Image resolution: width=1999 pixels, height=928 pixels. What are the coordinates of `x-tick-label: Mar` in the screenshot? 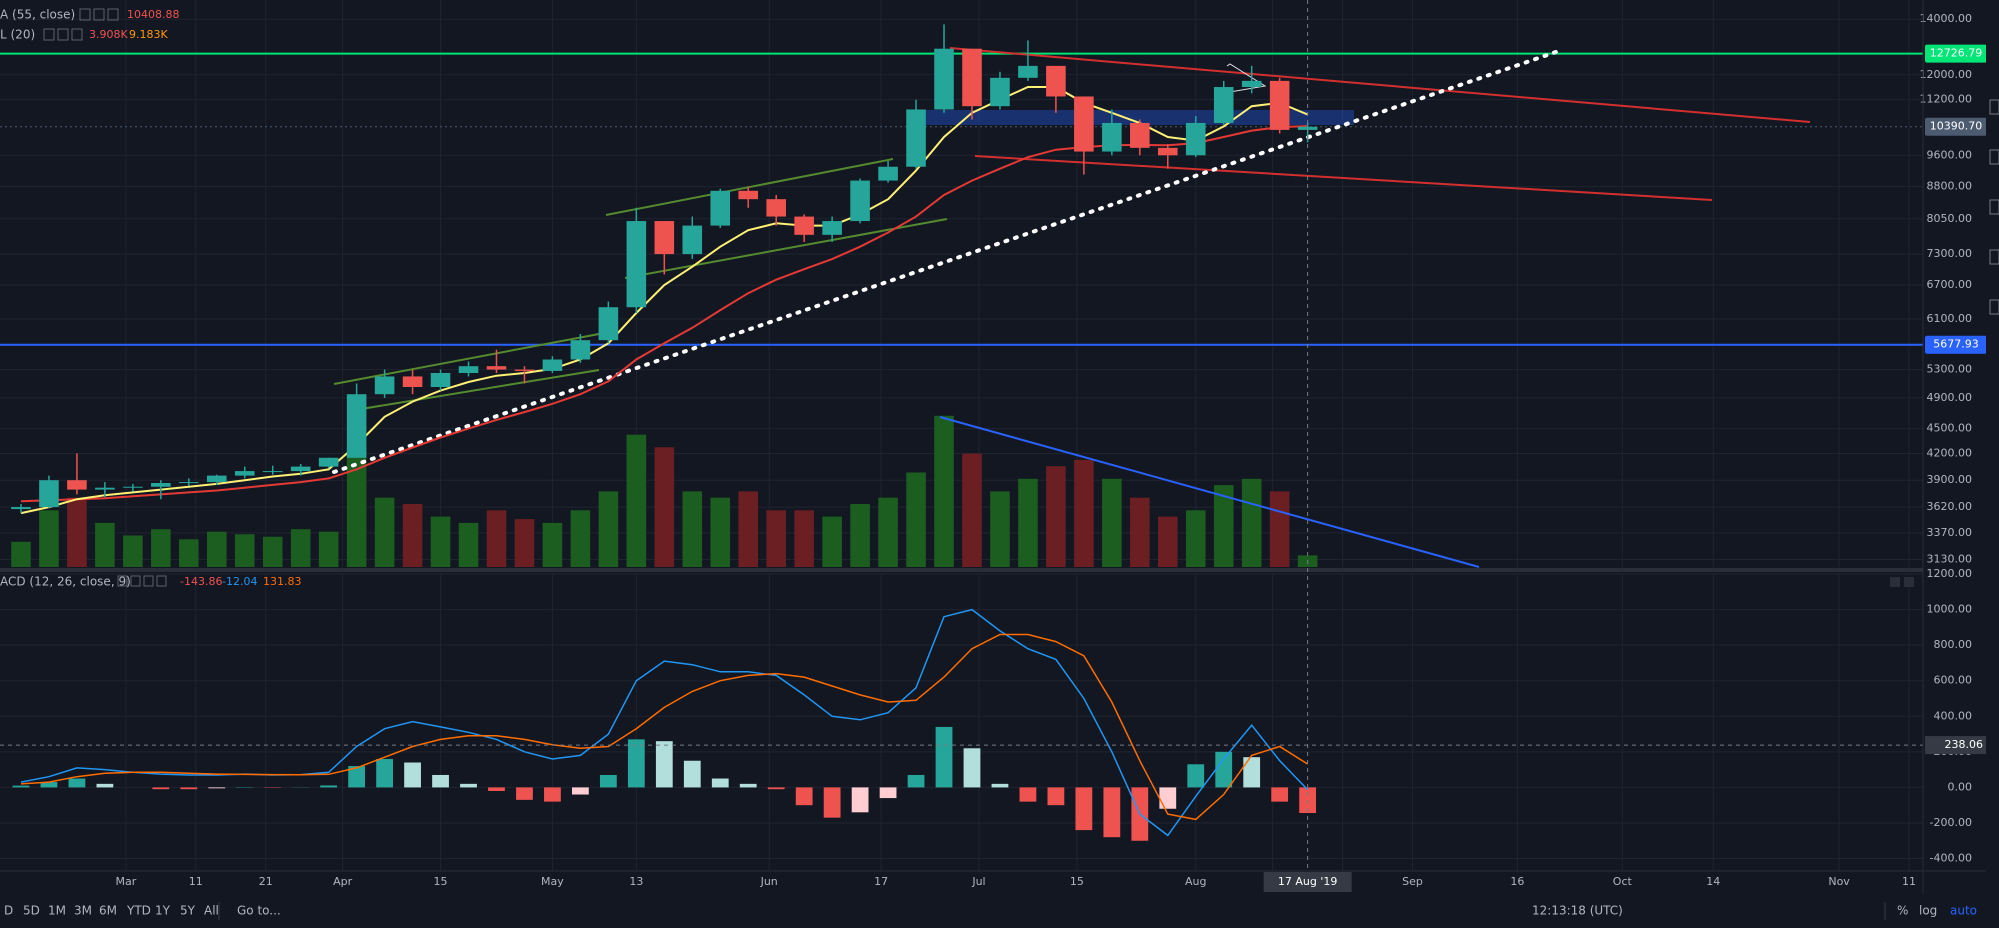 It's located at (125, 881).